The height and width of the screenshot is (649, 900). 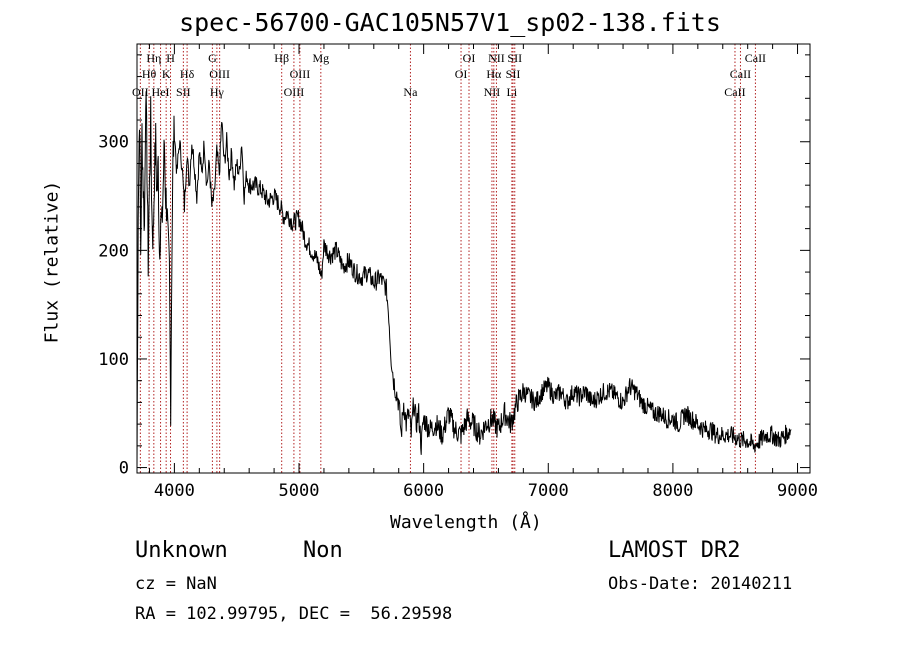 What do you see at coordinates (672, 491) in the screenshot?
I see `x-tick-label: 8000` at bounding box center [672, 491].